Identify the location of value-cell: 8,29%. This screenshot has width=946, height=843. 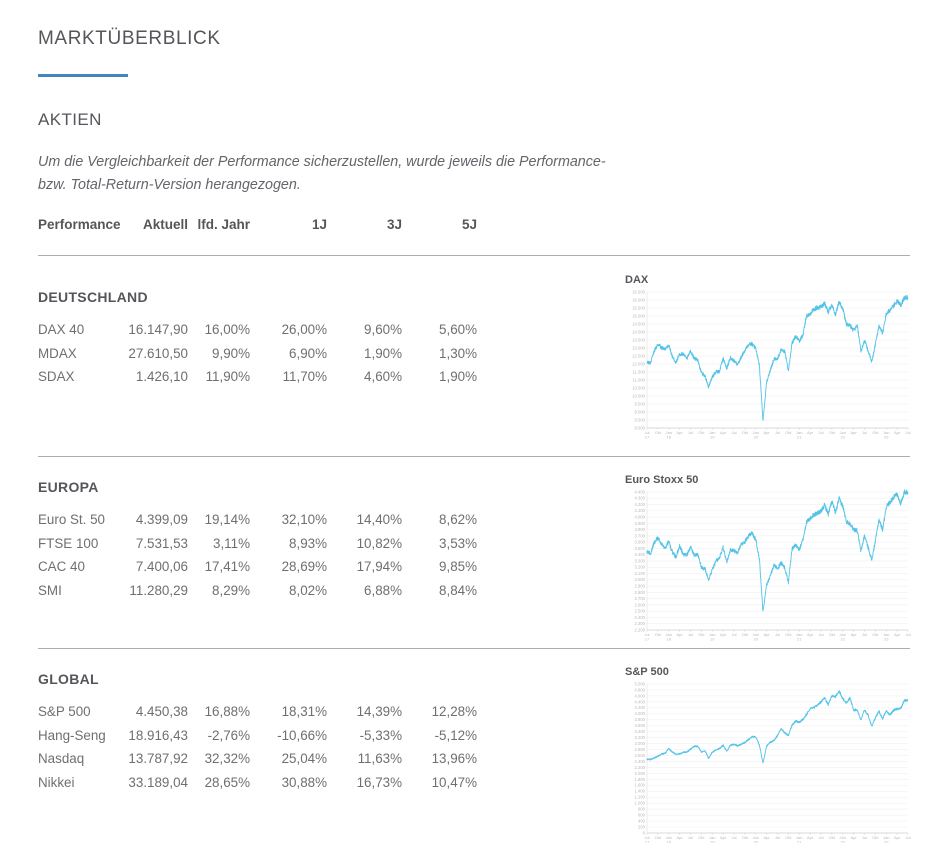
(231, 590).